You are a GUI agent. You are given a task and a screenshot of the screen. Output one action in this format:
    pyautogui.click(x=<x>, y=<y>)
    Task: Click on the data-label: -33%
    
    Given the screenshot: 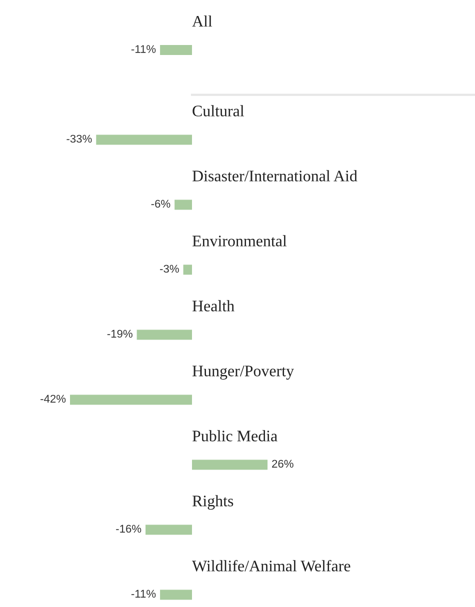 What is the action you would take?
    pyautogui.click(x=79, y=138)
    